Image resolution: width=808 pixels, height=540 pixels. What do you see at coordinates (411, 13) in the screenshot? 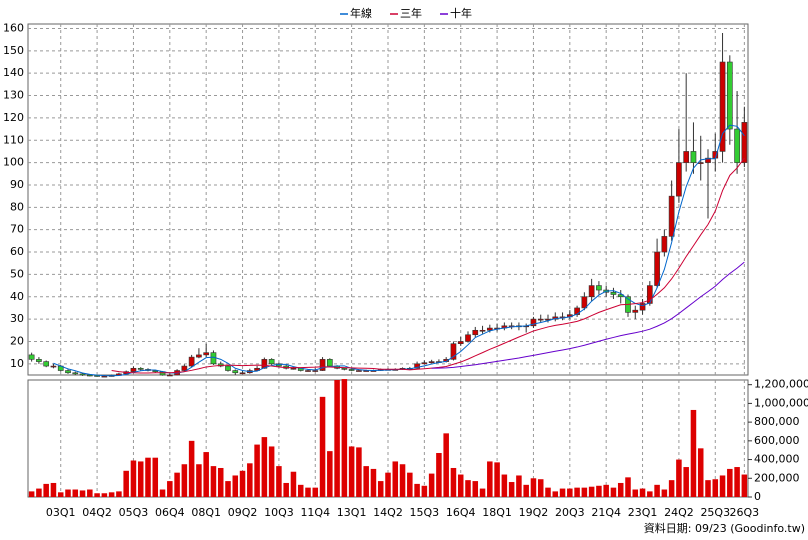
I see `legend-label: 三年` at bounding box center [411, 13].